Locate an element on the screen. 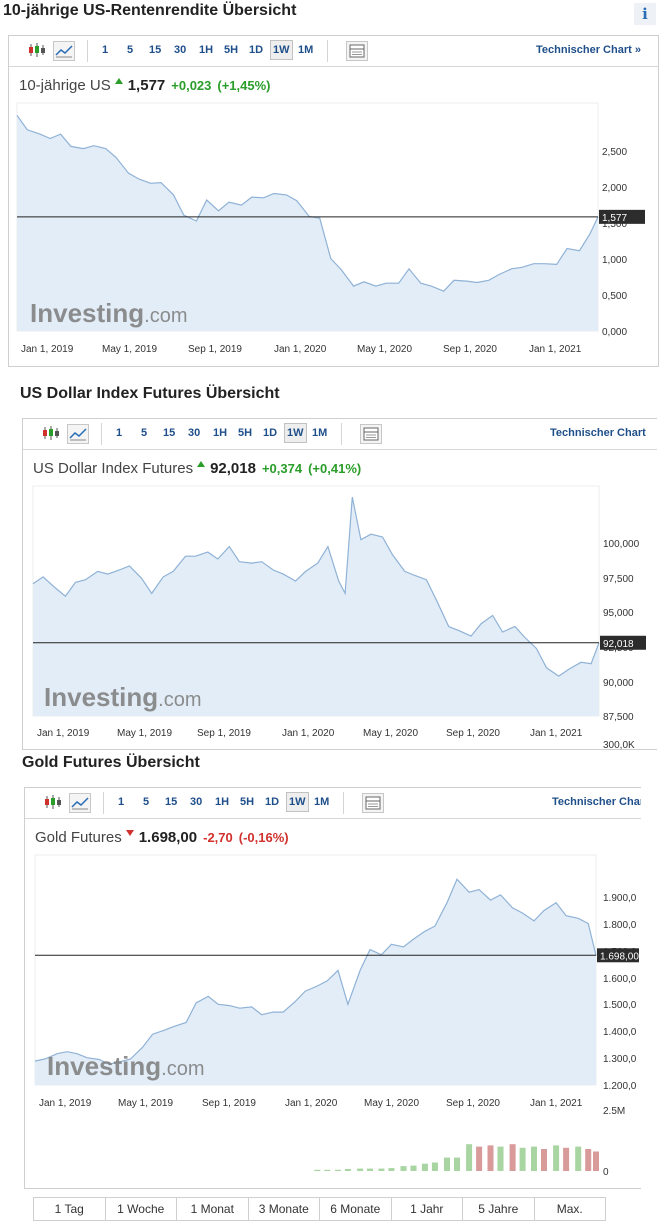 This screenshot has height=1230, width=664. y-tick-label: 1.200,0 is located at coordinates (620, 1086).